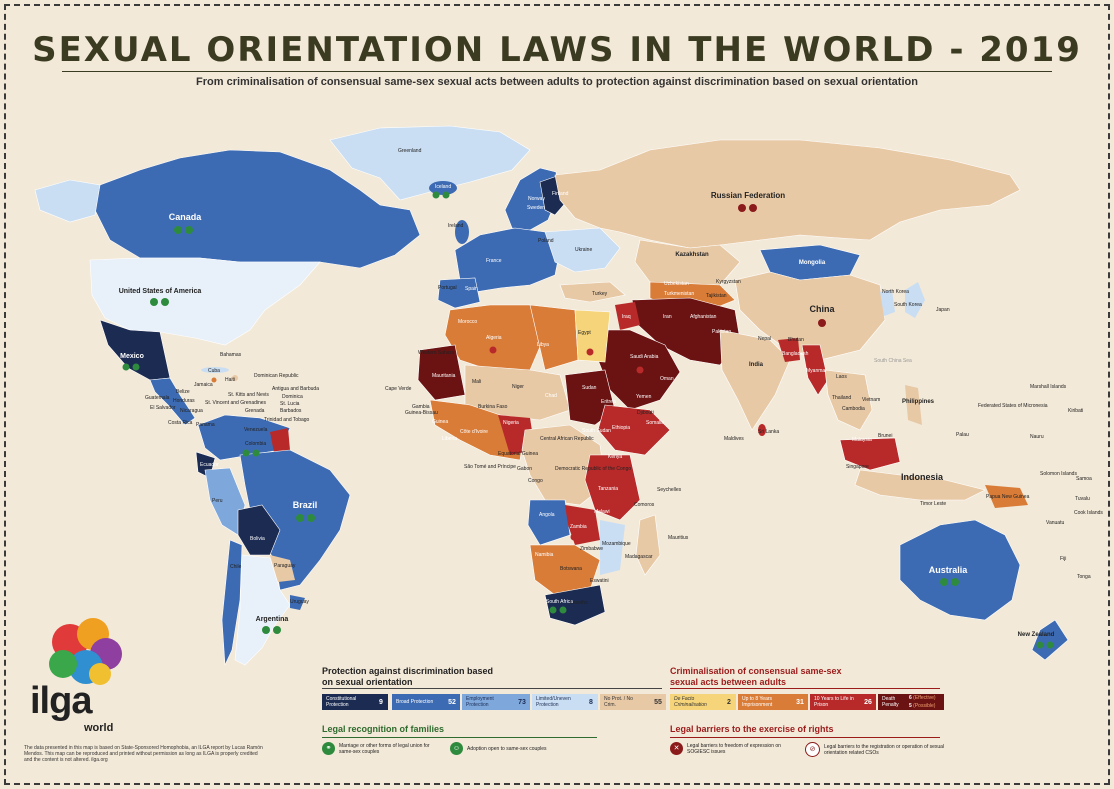  I want to click on label-chile: Chile, so click(236, 567).